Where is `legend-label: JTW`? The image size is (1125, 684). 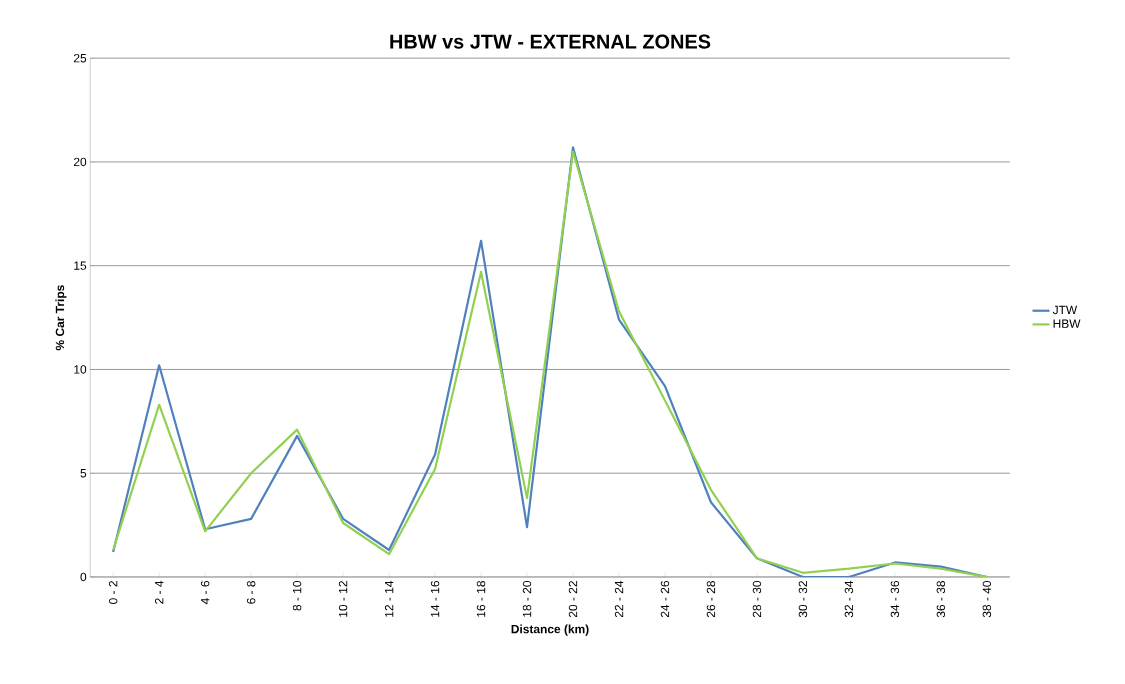
legend-label: JTW is located at coordinates (1065, 310).